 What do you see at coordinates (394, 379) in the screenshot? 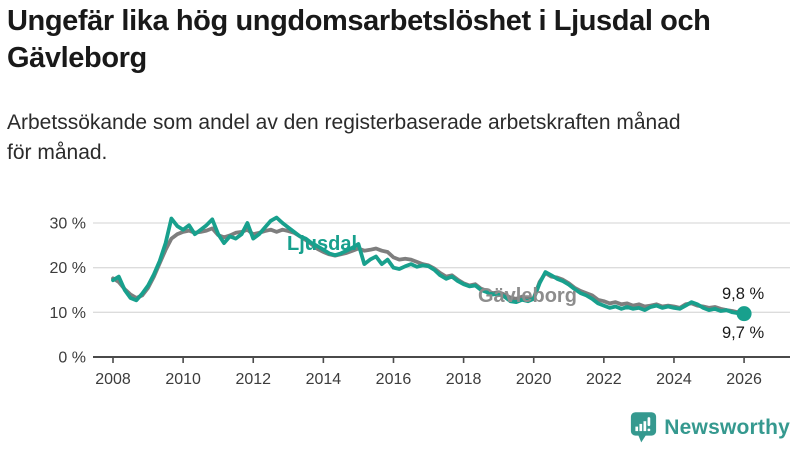
I see `x-tick-label: 2016` at bounding box center [394, 379].